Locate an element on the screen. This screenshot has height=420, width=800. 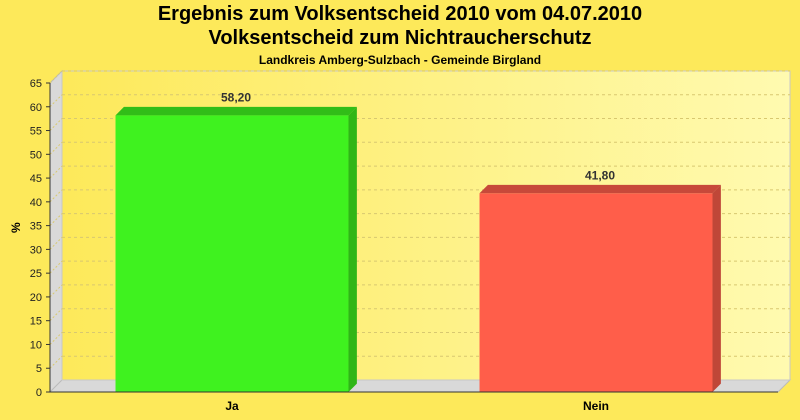
y-tick-label: 25 is located at coordinates (36, 274).